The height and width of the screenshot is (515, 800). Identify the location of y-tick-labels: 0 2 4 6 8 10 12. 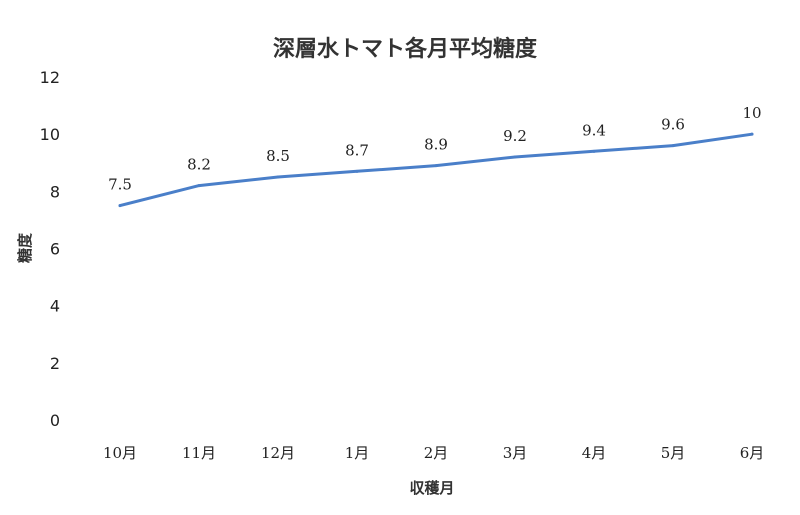
(50, 249).